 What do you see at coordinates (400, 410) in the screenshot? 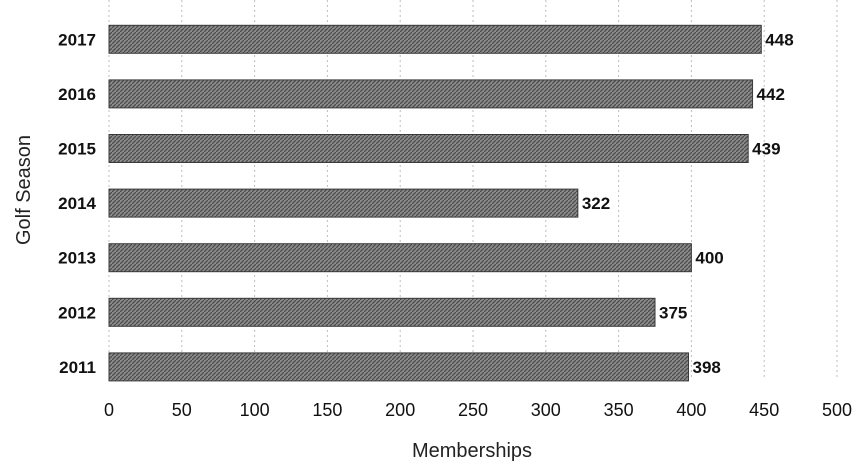
I see `x-tick-label: 200` at bounding box center [400, 410].